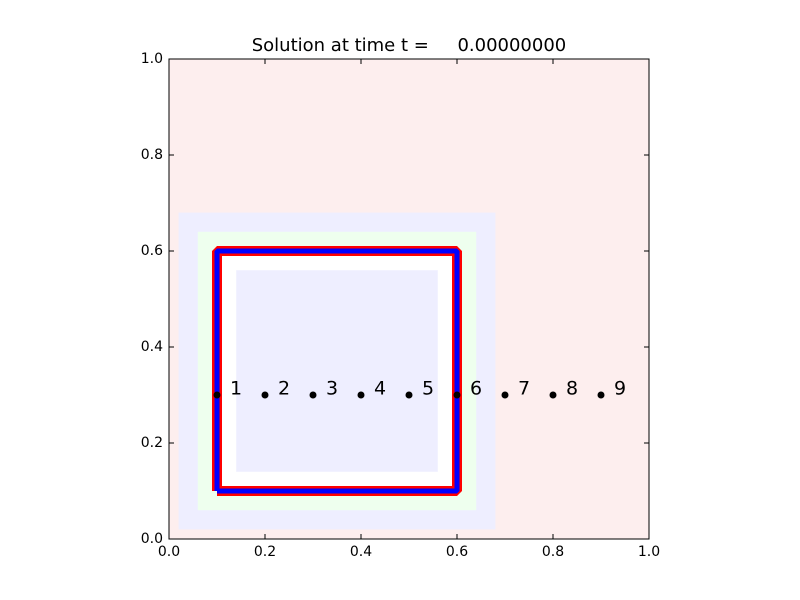 This screenshot has height=600, width=800. What do you see at coordinates (553, 552) in the screenshot?
I see `x-tick-label: 0.8` at bounding box center [553, 552].